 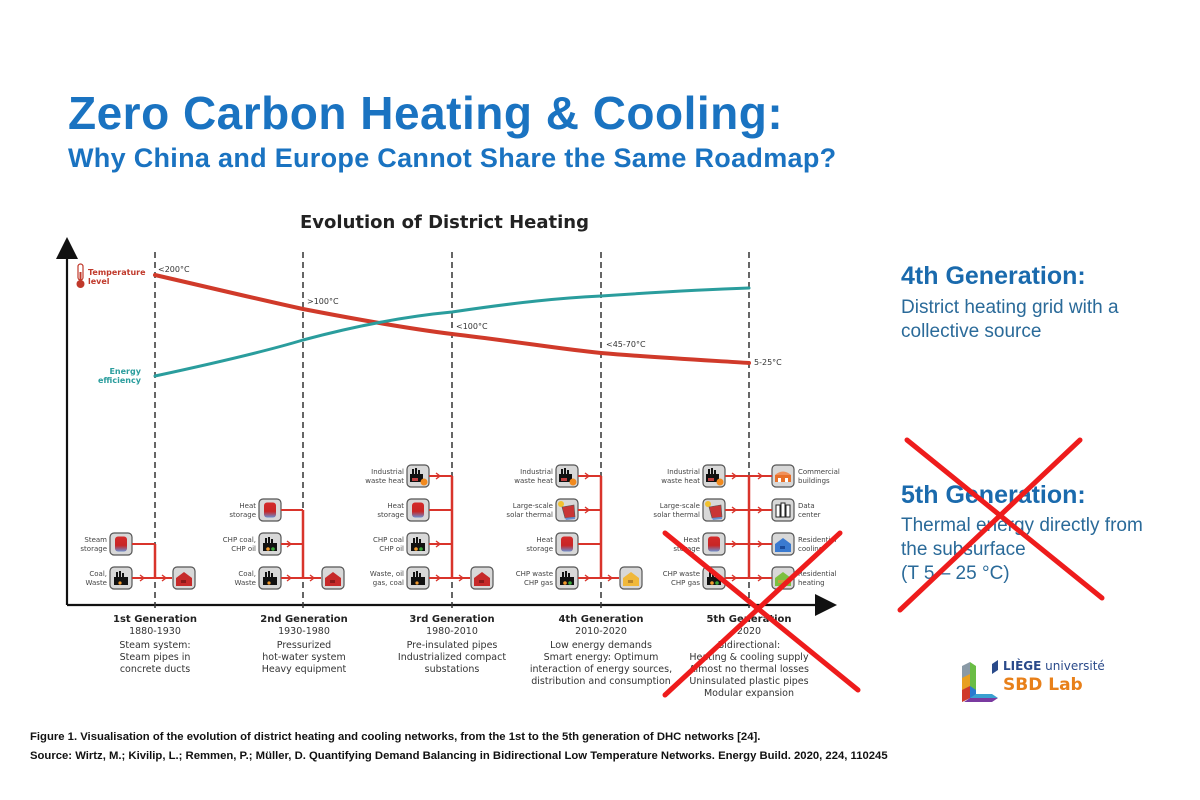 What do you see at coordinates (626, 344) in the screenshot?
I see `temp-tag-gen4: <45-70°C` at bounding box center [626, 344].